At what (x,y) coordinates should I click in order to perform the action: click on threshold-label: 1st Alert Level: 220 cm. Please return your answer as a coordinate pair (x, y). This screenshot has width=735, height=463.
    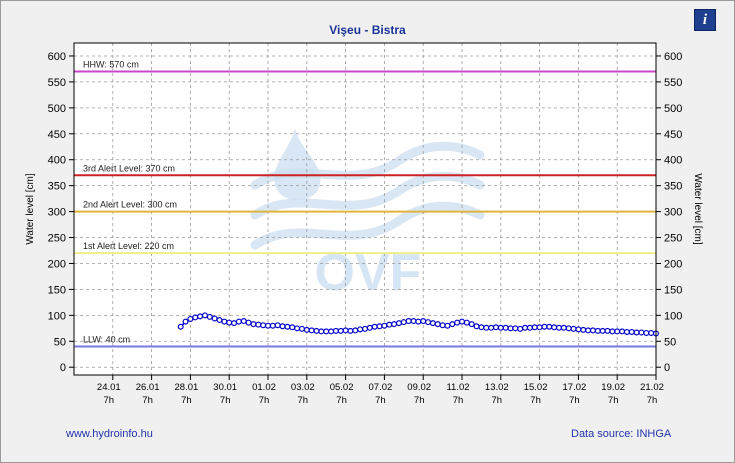
    Looking at the image, I should click on (128, 246).